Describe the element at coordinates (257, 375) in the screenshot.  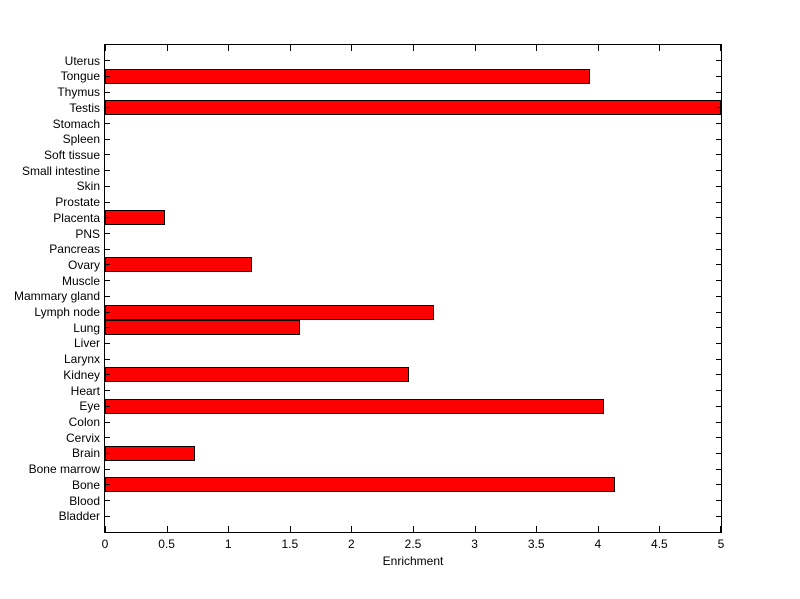
I see `bar-kidney` at that location.